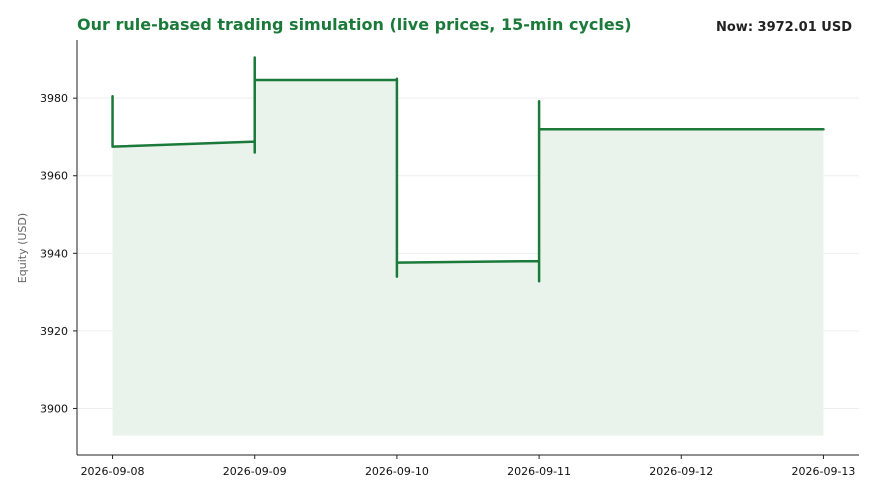 The image size is (880, 495). Describe the element at coordinates (113, 471) in the screenshot. I see `x-tick-label: 2026-09-08` at that location.